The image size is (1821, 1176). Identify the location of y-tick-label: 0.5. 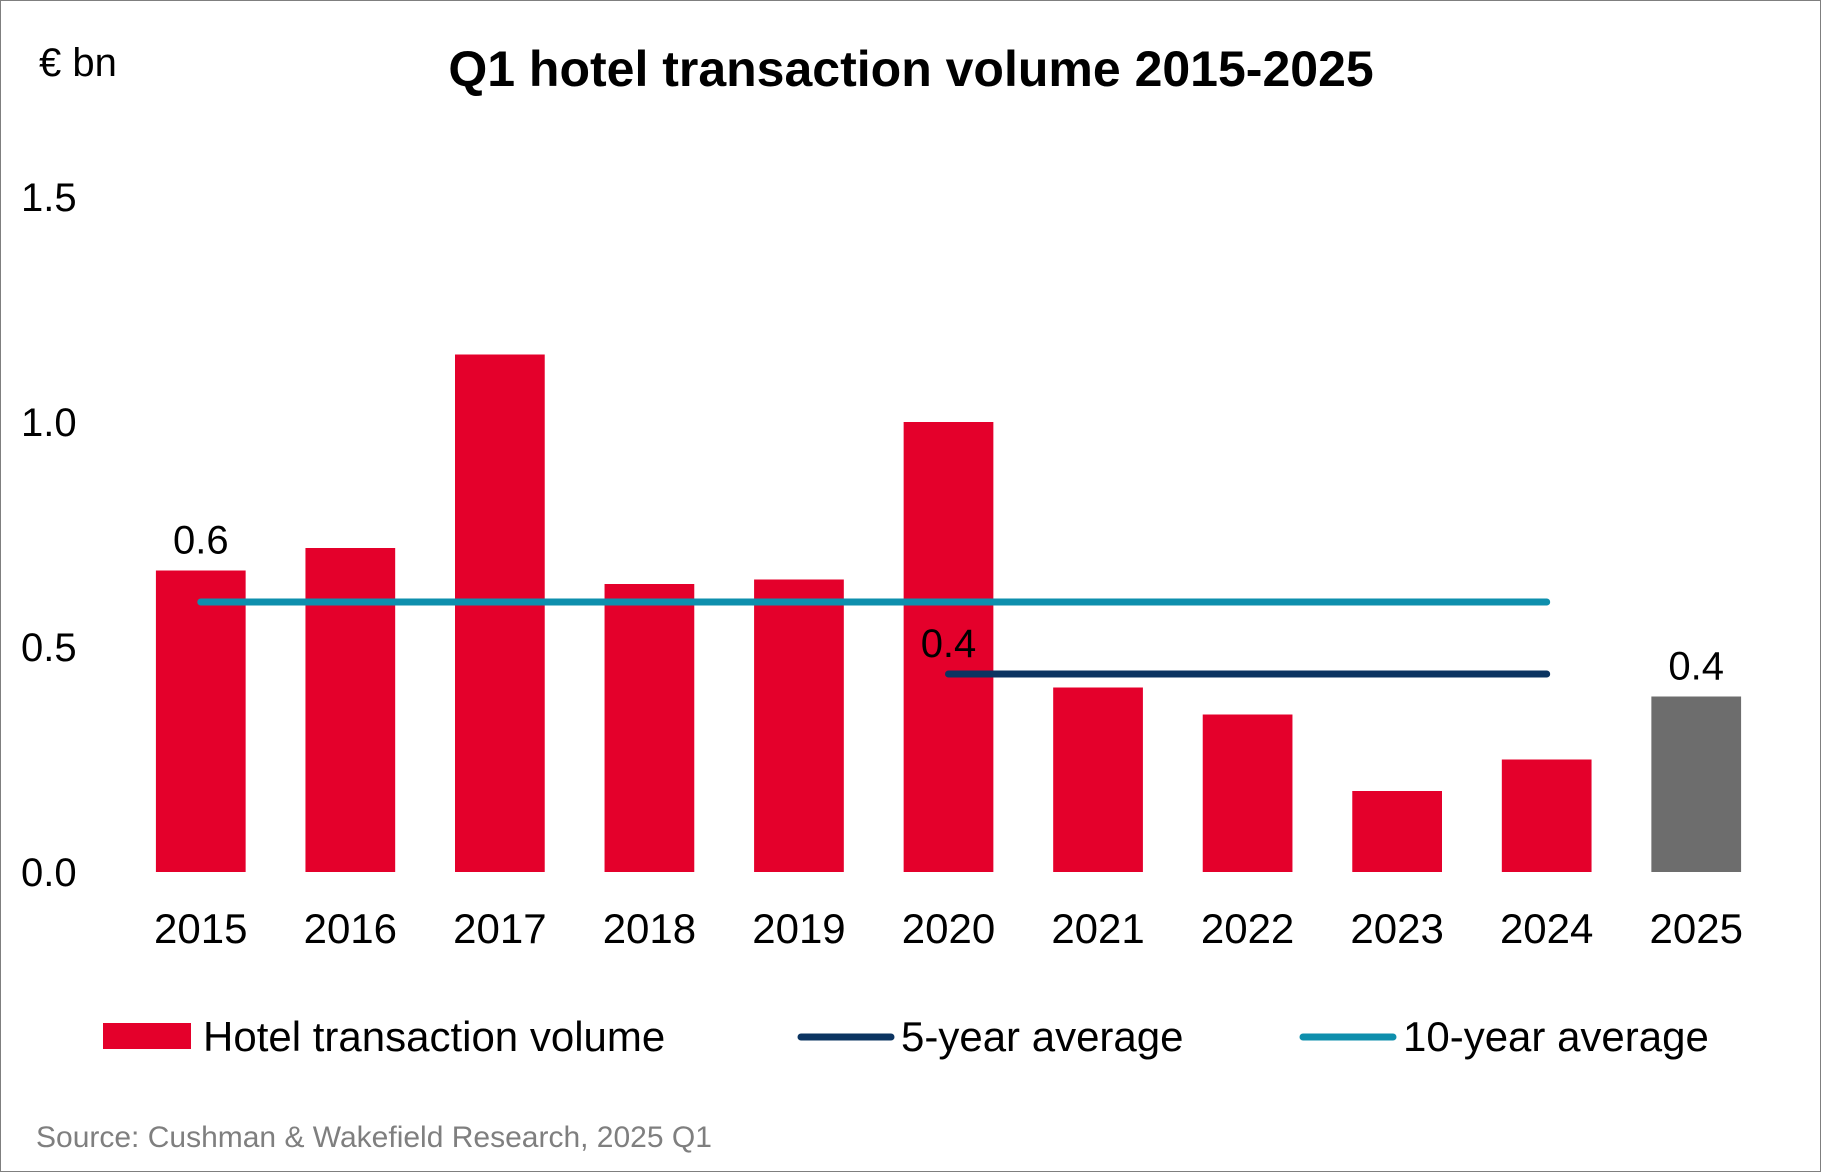
(49, 648).